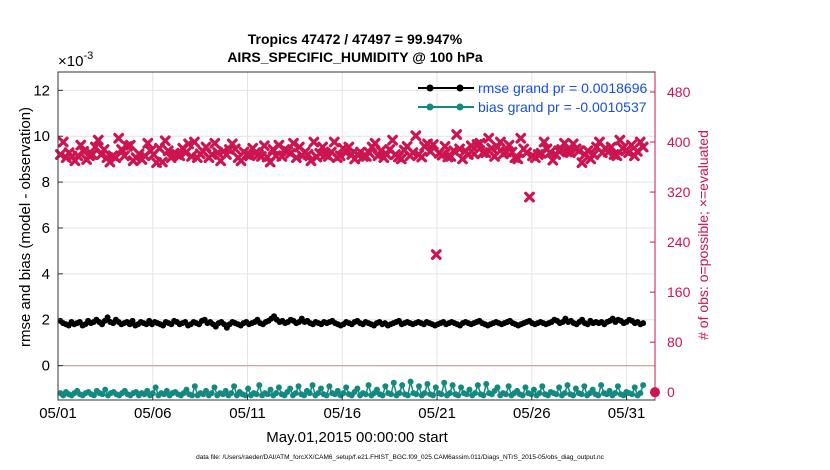 This screenshot has height=470, width=830. I want to click on y2-tick-label: 80, so click(675, 342).